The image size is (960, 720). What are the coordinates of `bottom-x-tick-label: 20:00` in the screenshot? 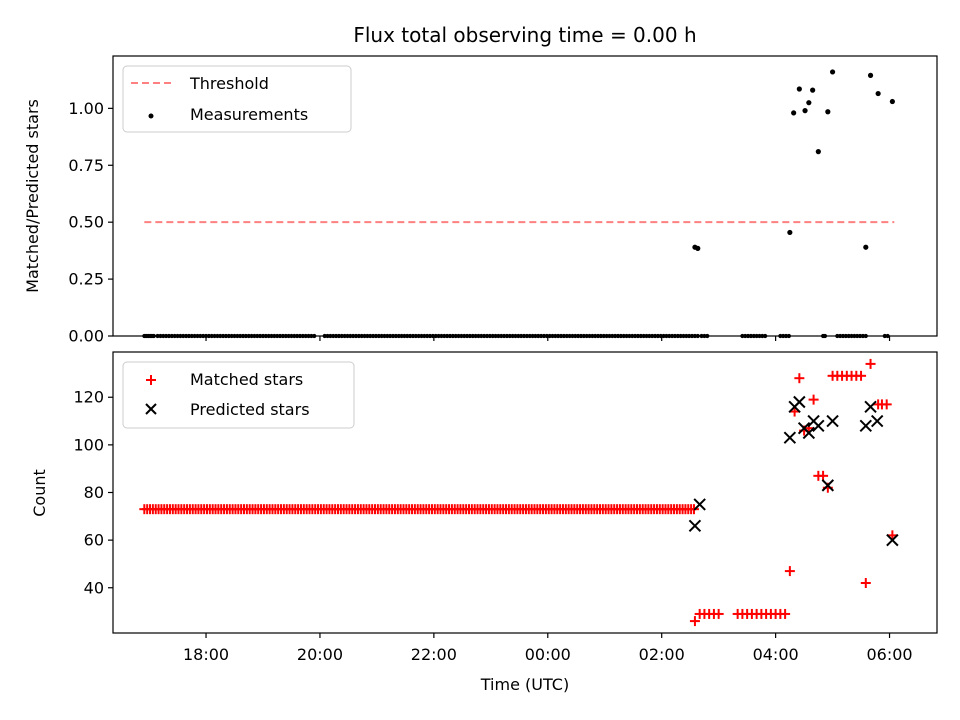 It's located at (320, 654).